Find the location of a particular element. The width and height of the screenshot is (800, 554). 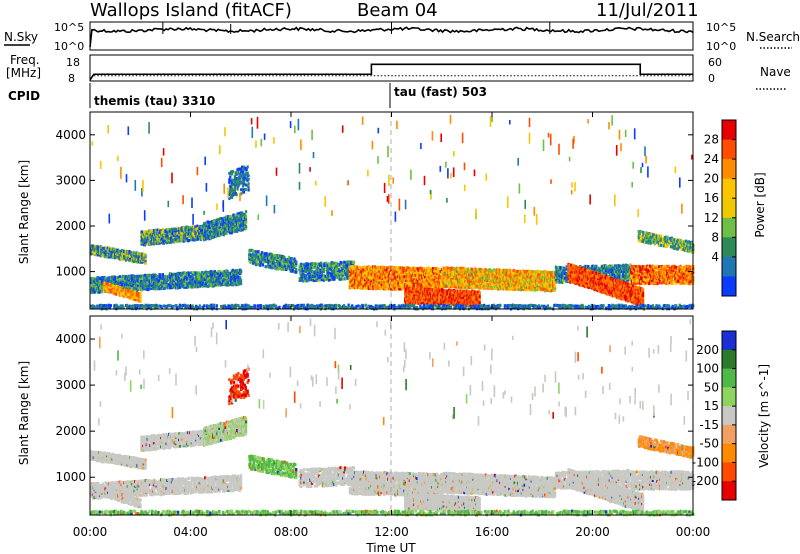

freq-panel-frame is located at coordinates (391, 68).